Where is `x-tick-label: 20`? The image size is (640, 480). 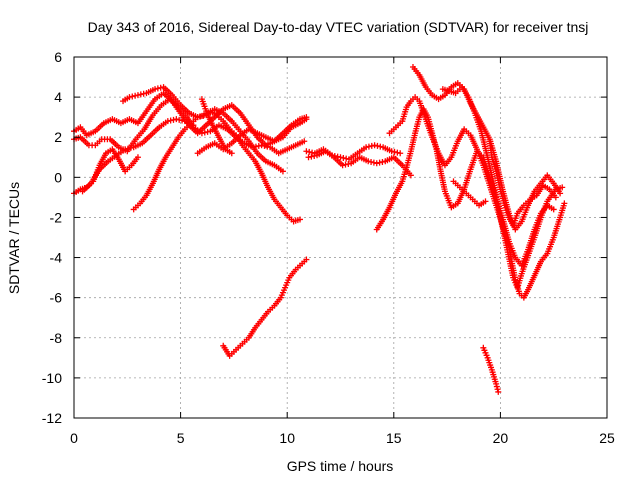 x-tick-label: 20 is located at coordinates (501, 438).